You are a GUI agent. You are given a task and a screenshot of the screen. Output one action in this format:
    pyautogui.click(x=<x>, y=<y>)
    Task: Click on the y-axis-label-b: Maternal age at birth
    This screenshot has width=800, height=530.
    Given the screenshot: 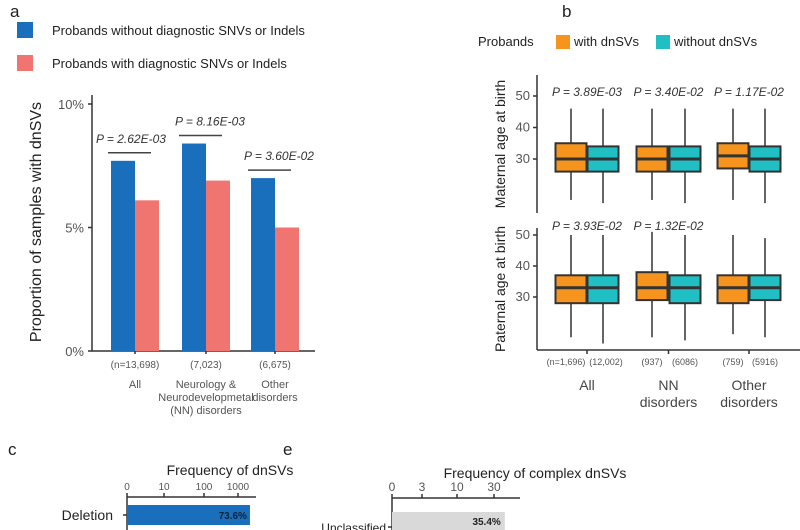 What is the action you would take?
    pyautogui.click(x=500, y=144)
    